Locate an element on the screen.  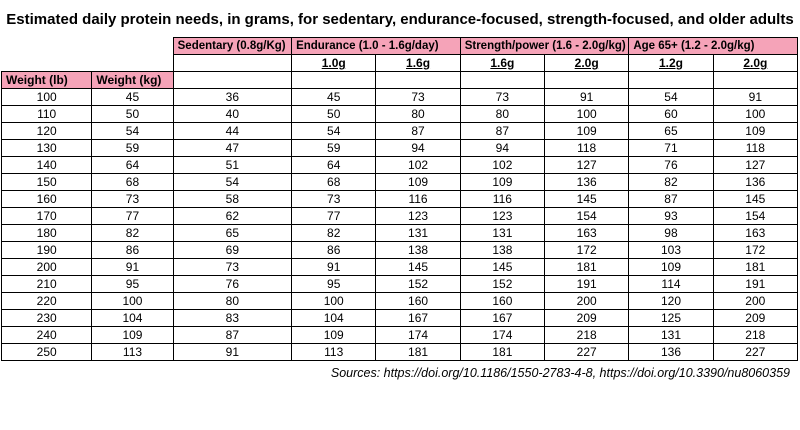
table-cell: 174 is located at coordinates (502, 335).